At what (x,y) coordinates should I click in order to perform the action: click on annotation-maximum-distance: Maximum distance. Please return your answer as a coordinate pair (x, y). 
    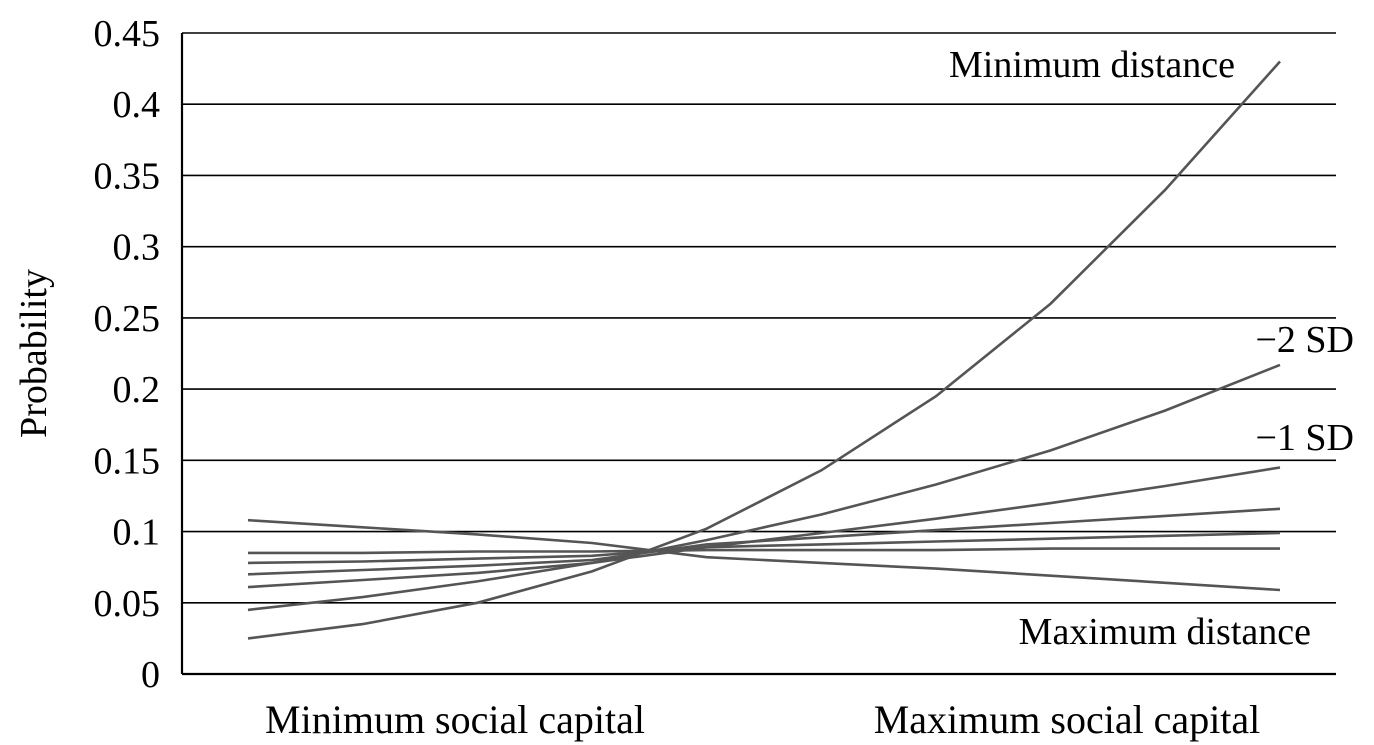
    Looking at the image, I should click on (1165, 632).